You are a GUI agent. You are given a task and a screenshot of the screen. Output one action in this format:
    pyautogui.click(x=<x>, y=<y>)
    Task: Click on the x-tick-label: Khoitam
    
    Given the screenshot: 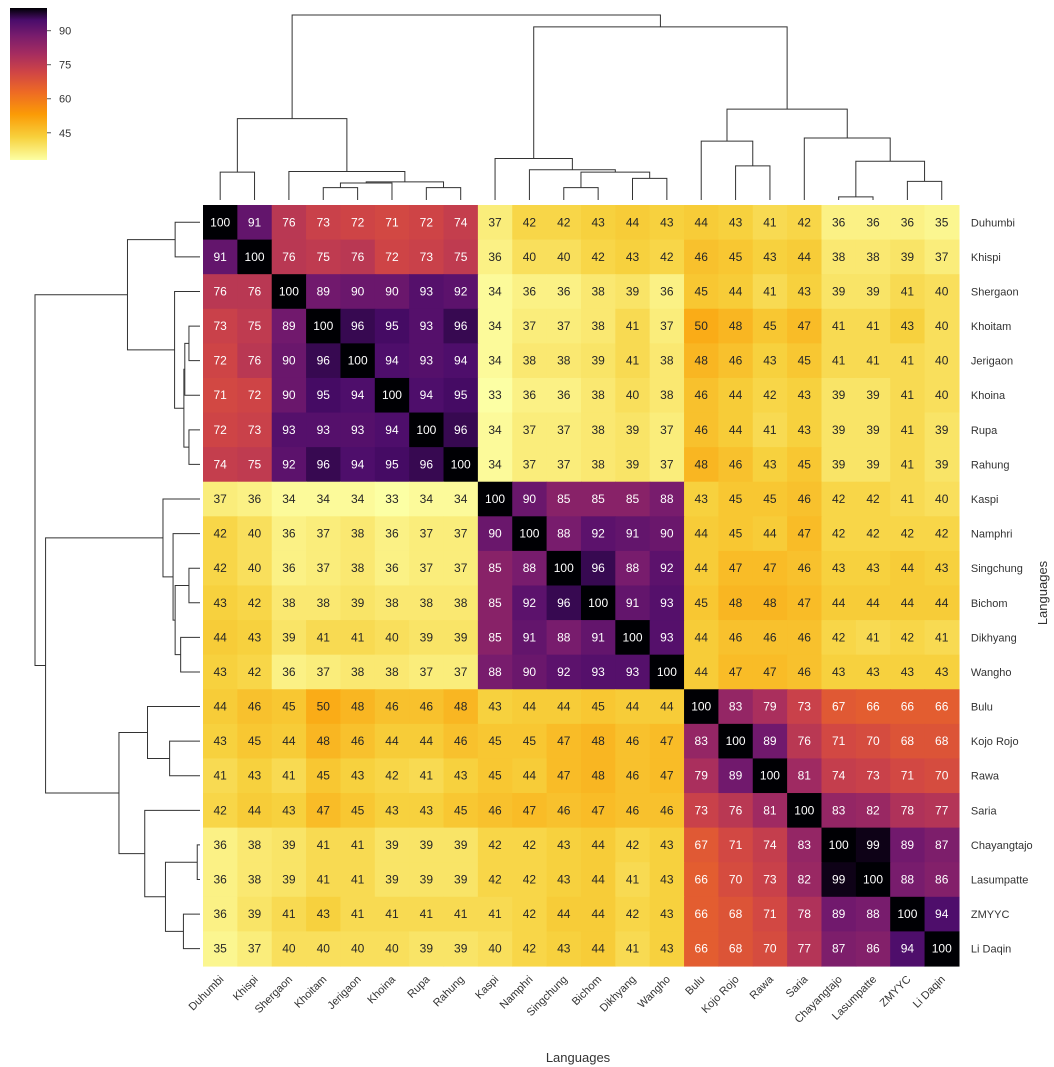 What is the action you would take?
    pyautogui.click(x=310, y=992)
    